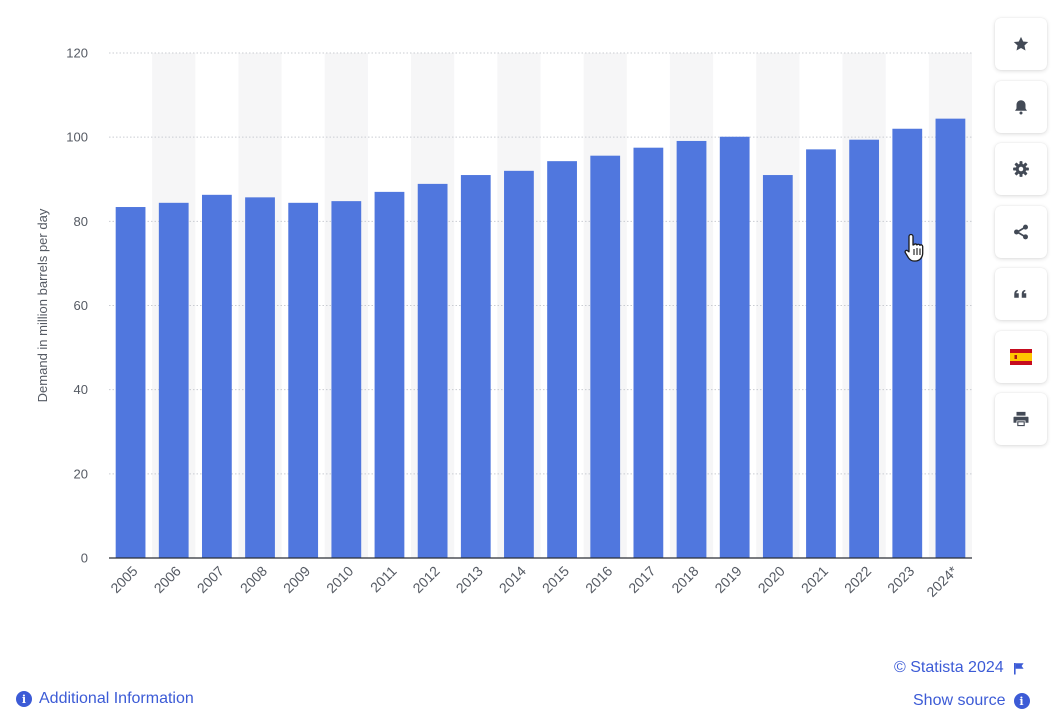  I want to click on print-button, so click(1021, 419).